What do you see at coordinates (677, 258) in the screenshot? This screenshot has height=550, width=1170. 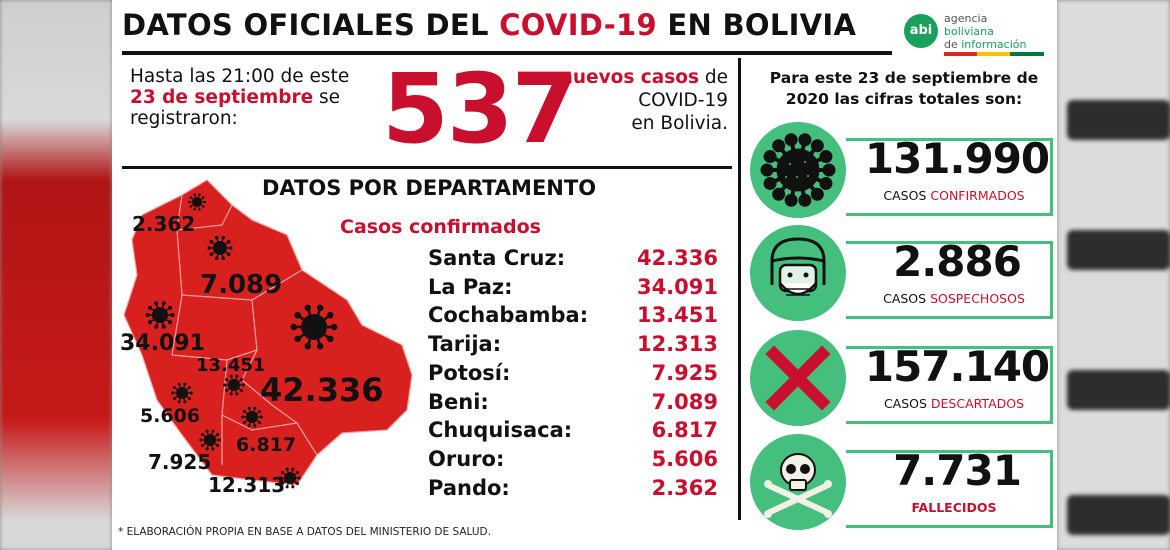 I see `department-value: 42.336` at bounding box center [677, 258].